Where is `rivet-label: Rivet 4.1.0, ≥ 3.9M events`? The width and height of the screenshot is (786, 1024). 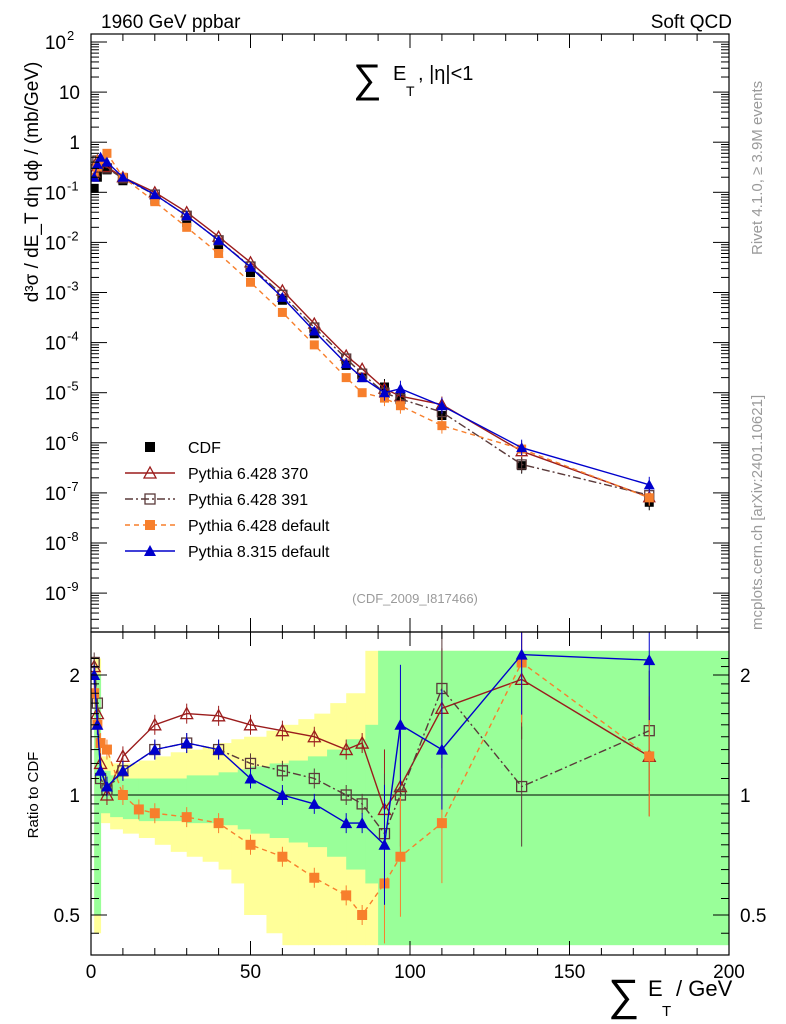 rivet-label: Rivet 4.1.0, ≥ 3.9M events is located at coordinates (757, 168).